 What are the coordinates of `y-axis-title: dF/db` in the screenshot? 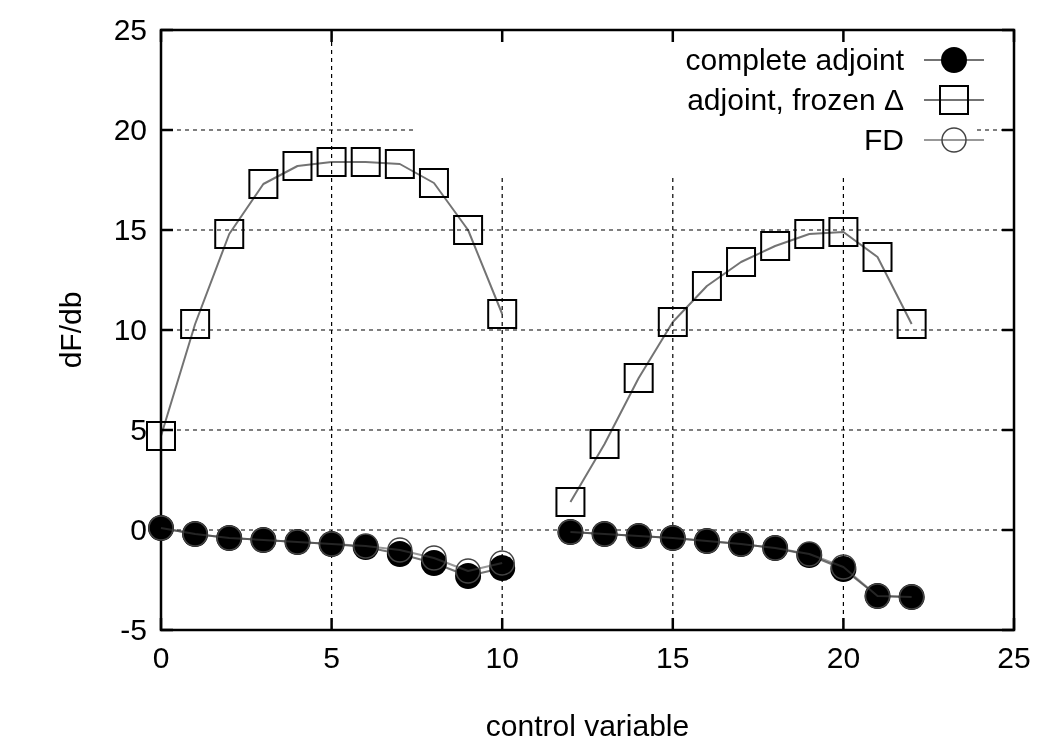 It's located at (70, 330).